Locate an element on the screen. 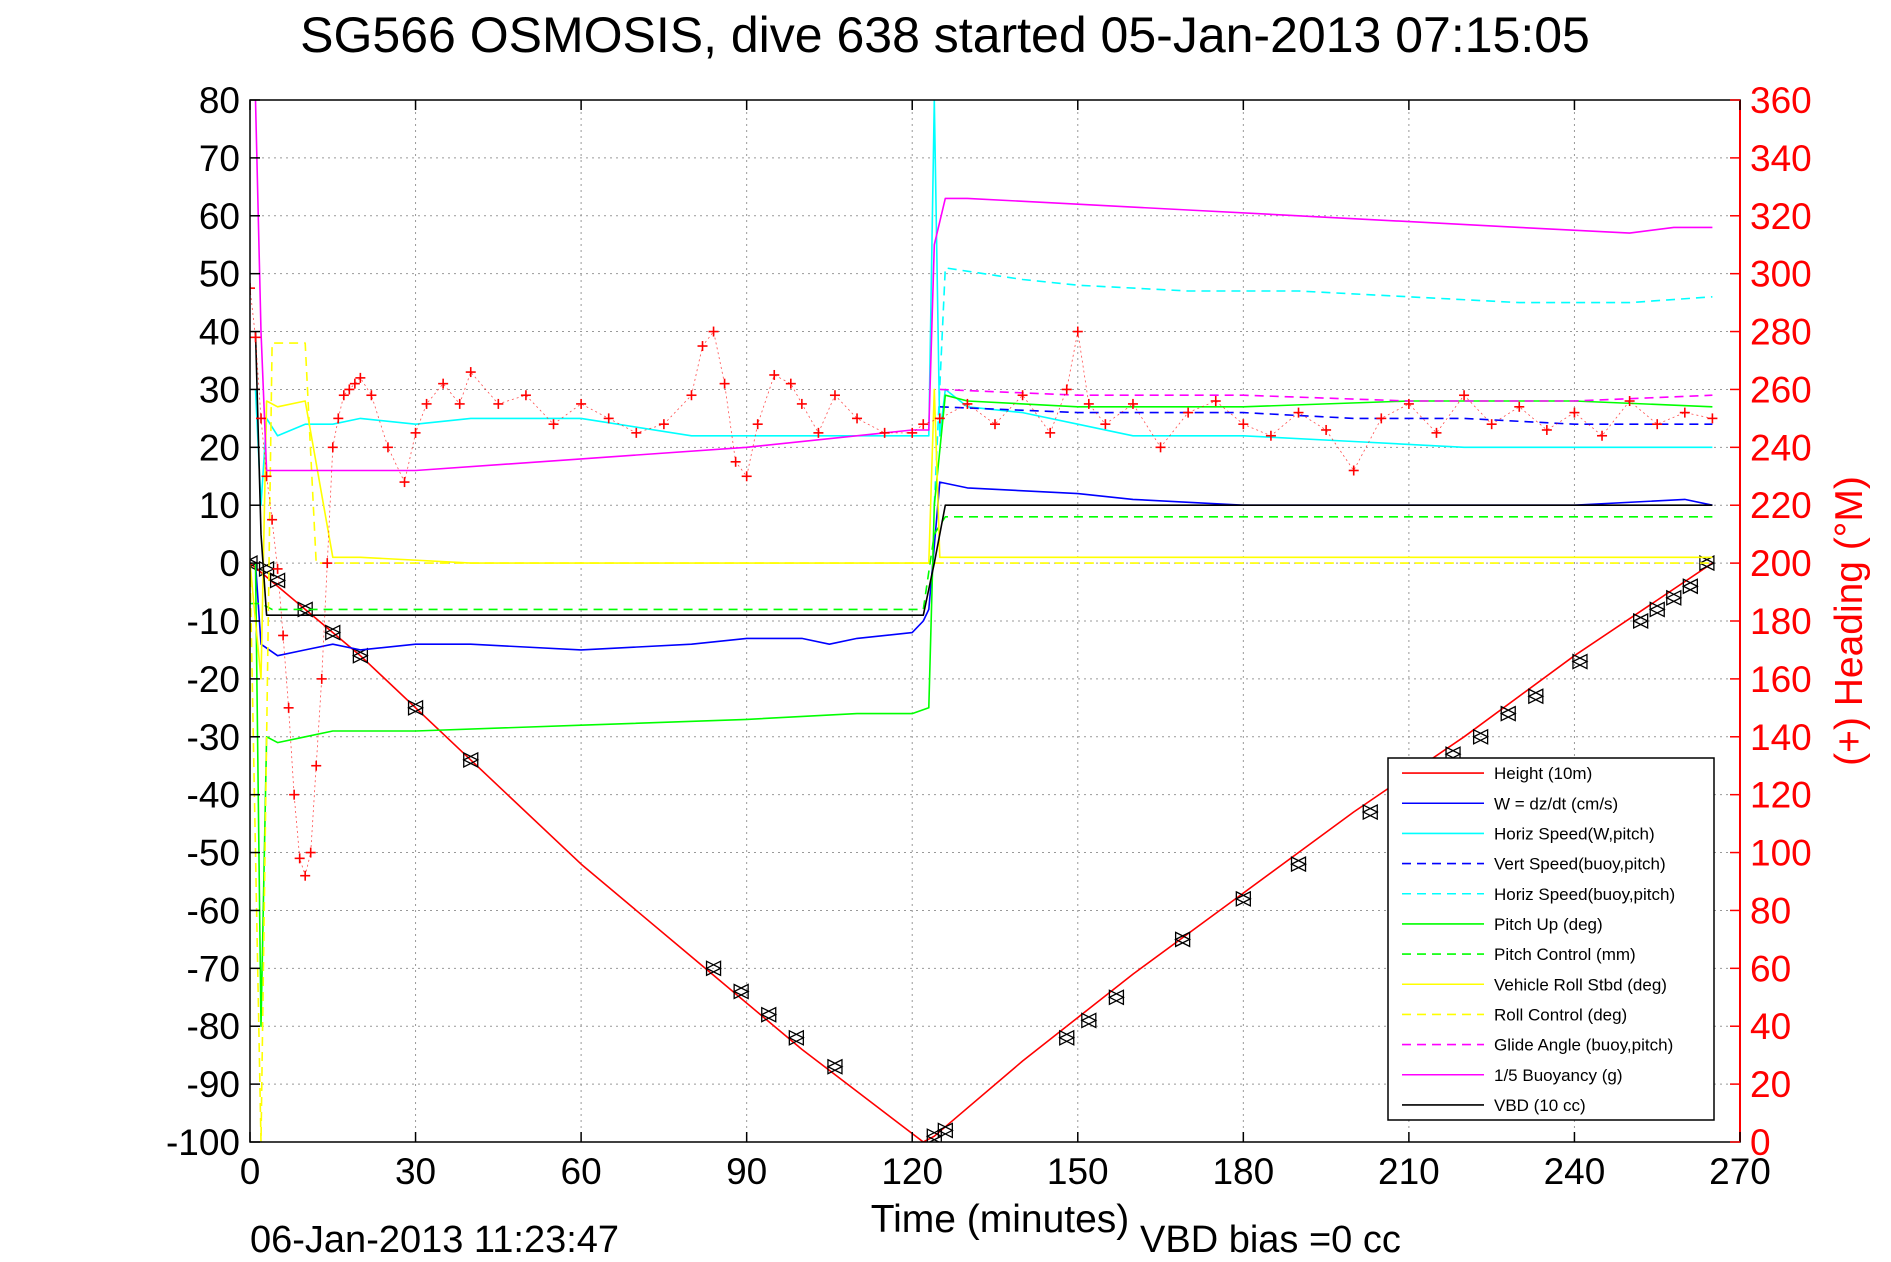 The image size is (1891, 1262). left-y-tick-label: -80 is located at coordinates (213, 1026).